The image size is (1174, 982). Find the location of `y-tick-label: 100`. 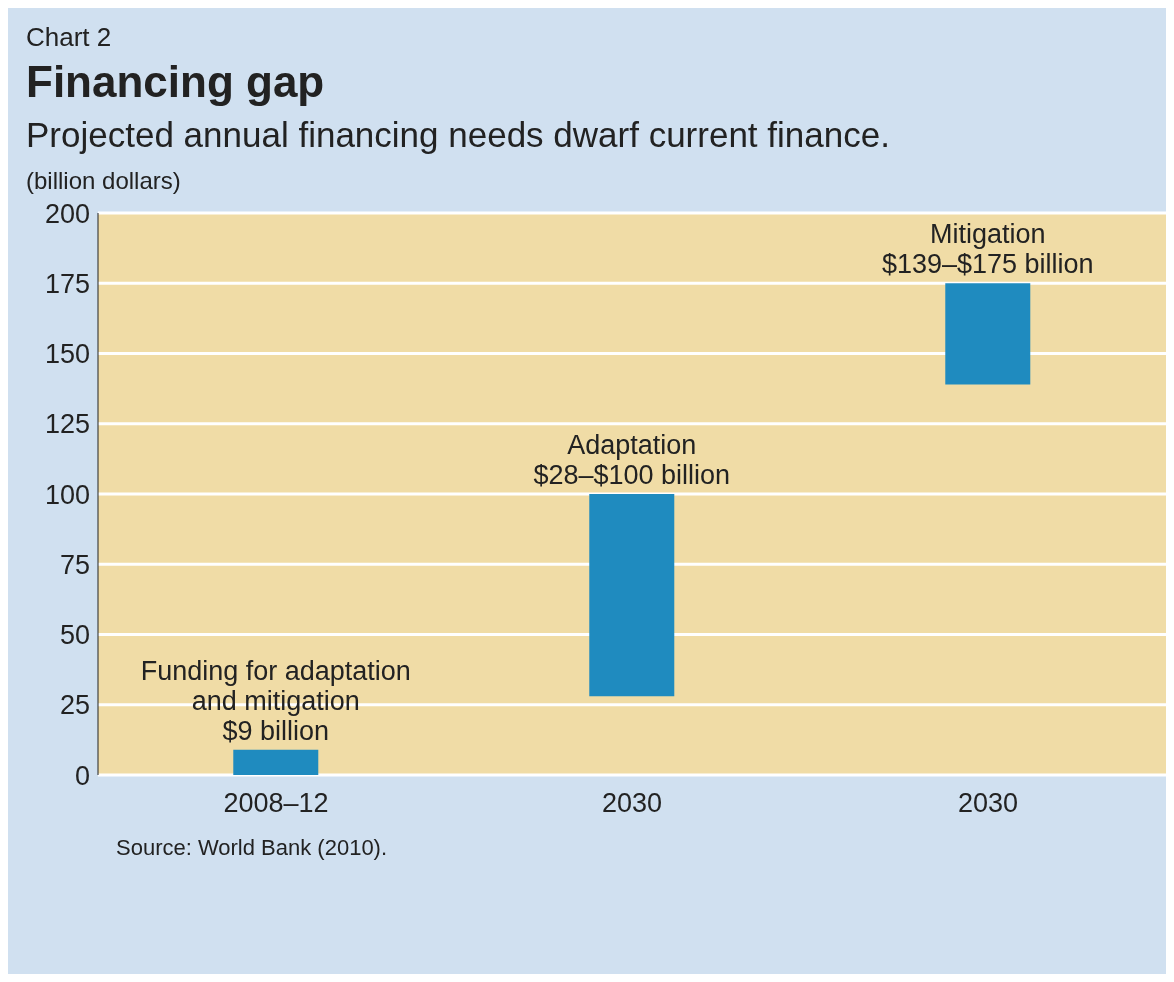

y-tick-label: 100 is located at coordinates (67, 494).